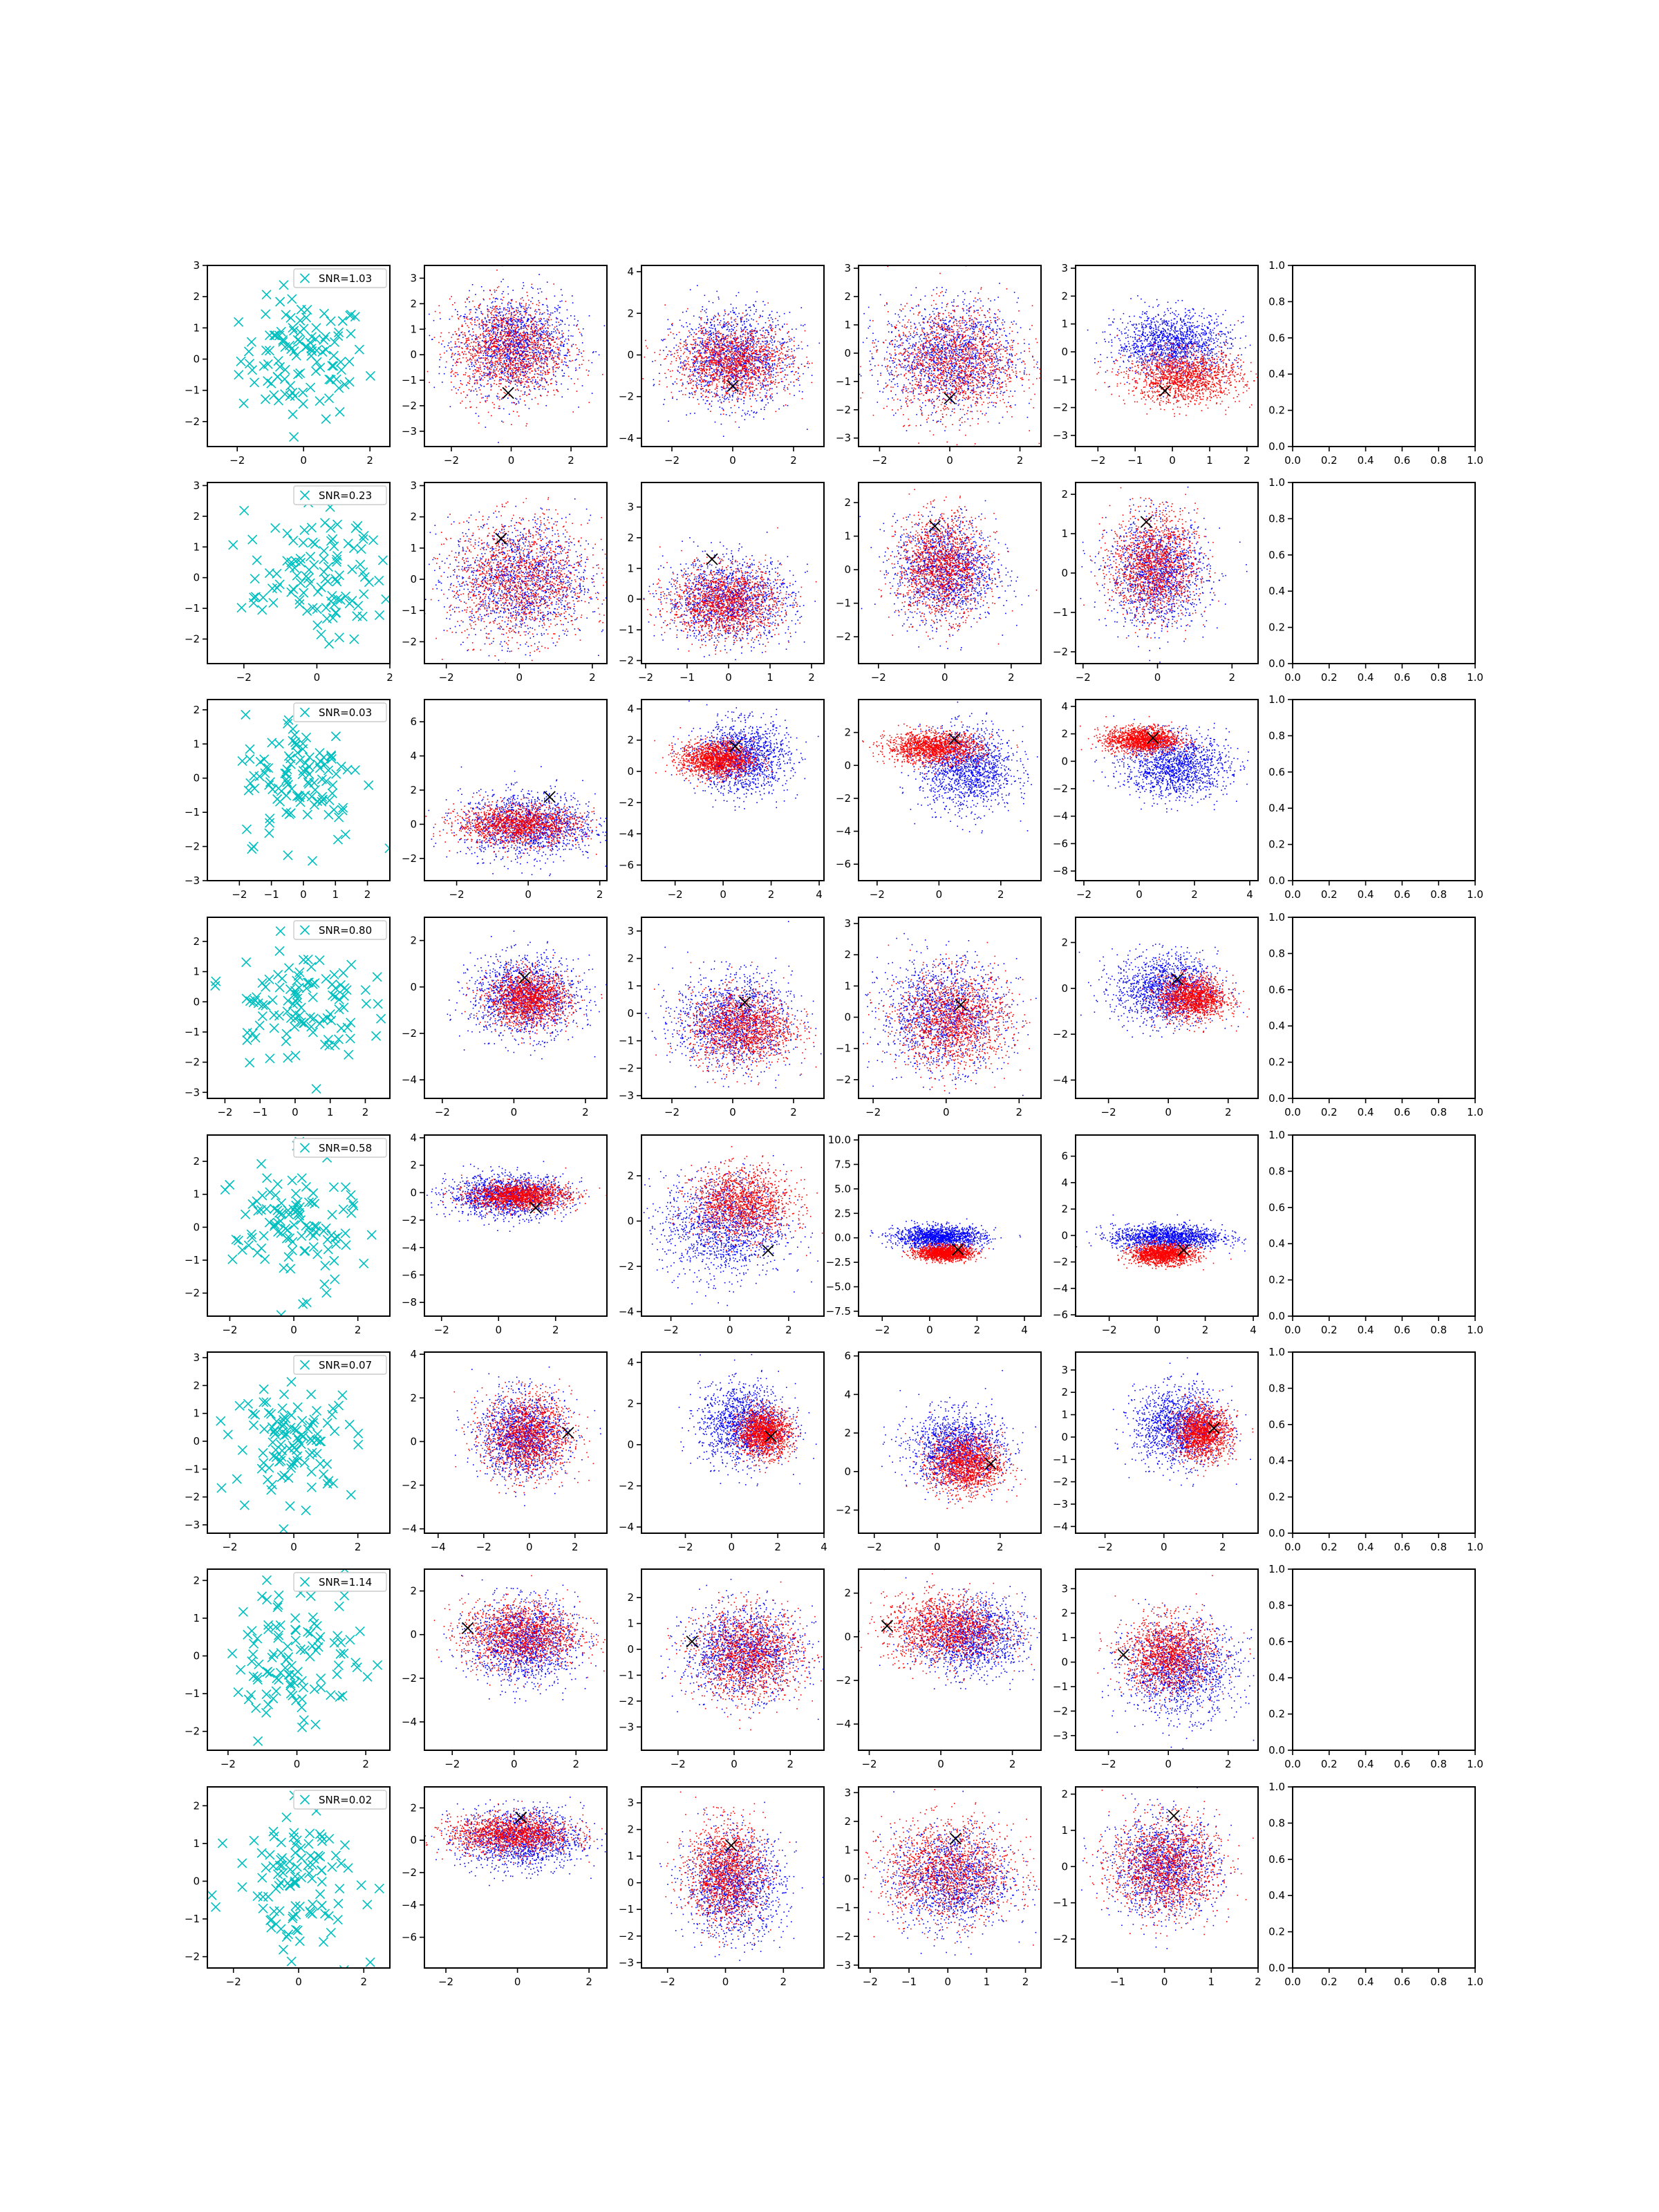  Describe the element at coordinates (630, 354) in the screenshot. I see `axis-ytick-label: 0` at that location.